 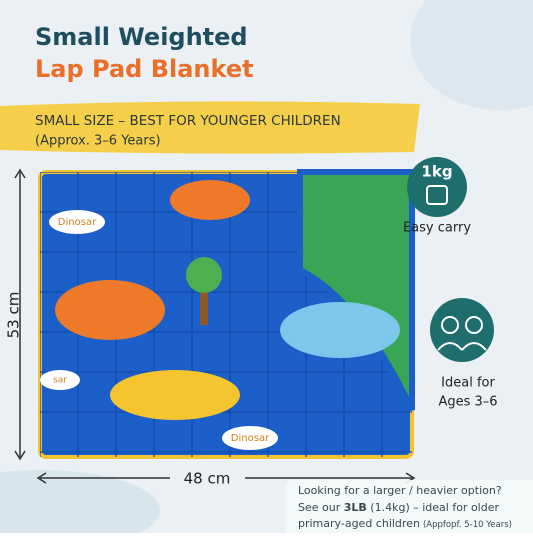 I want to click on subtitle: Lap Pad Blanket, so click(x=144, y=69).